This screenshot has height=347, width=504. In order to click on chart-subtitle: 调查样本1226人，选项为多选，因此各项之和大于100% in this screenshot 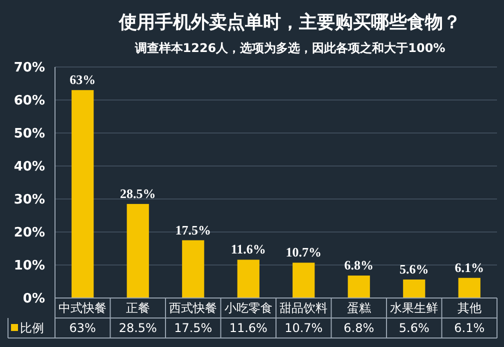, I will do `click(290, 48)`.